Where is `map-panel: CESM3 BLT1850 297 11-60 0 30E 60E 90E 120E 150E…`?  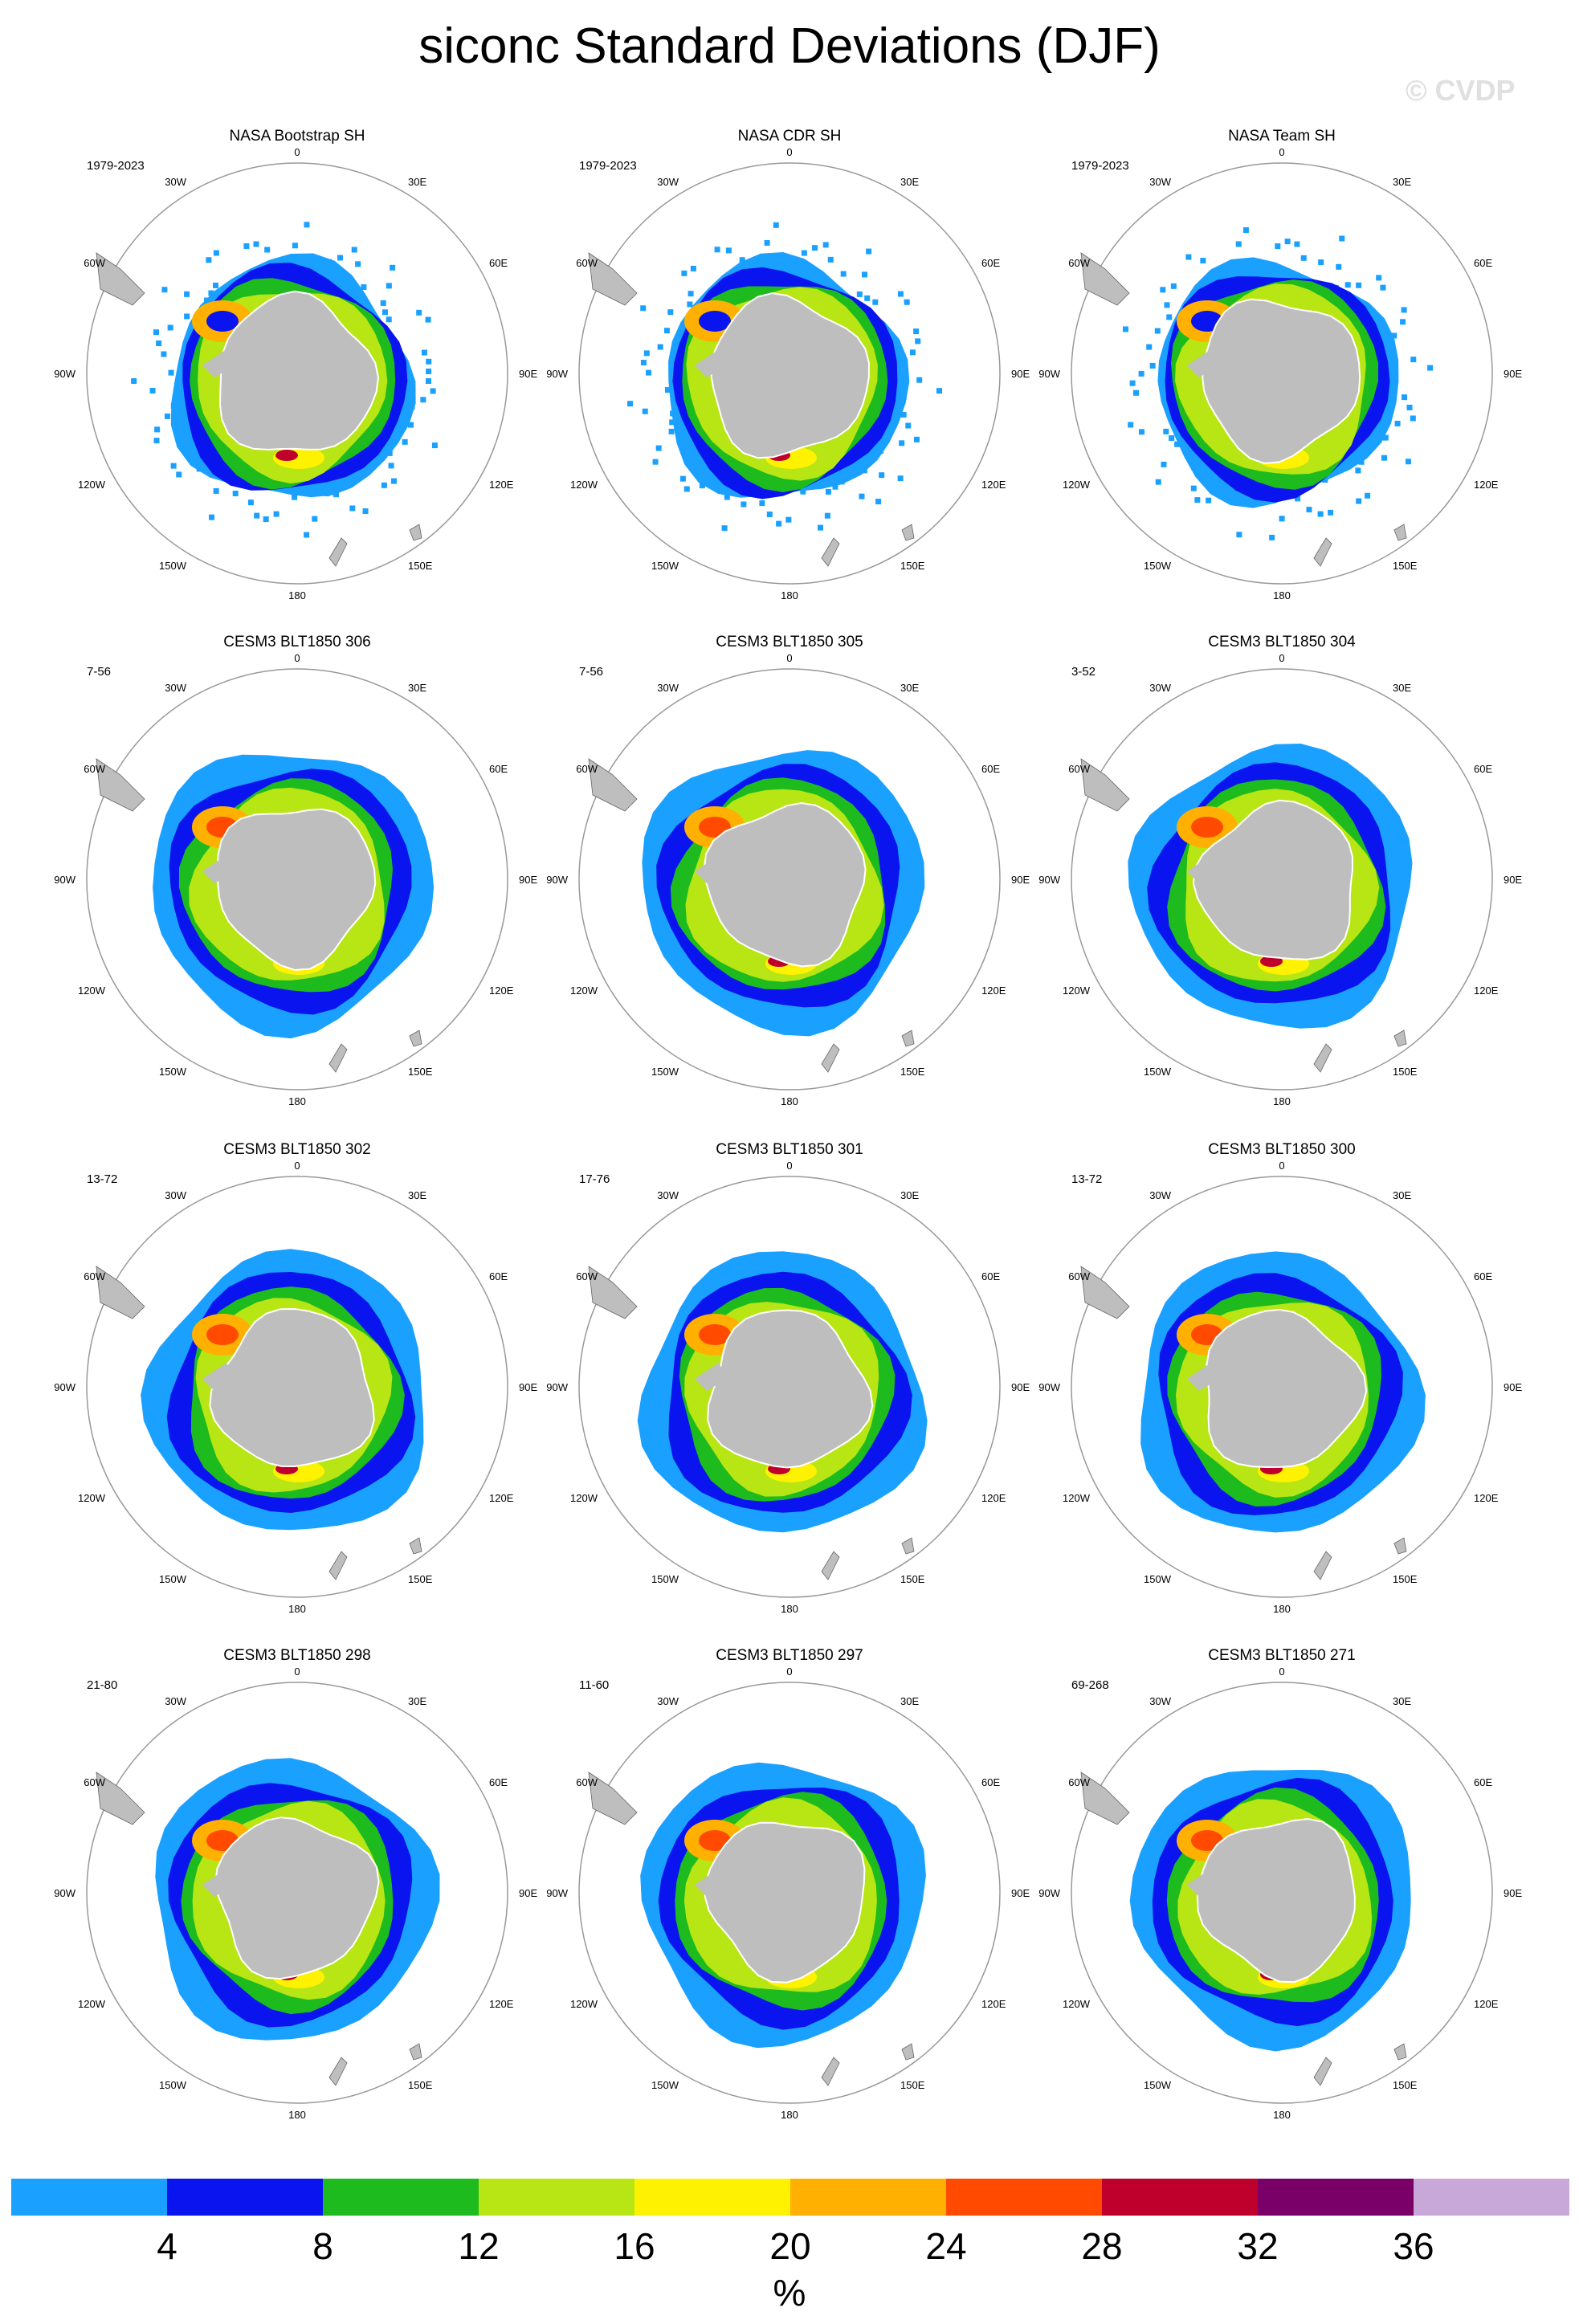
map-panel: CESM3 BLT1850 297 11-60 0 30E 60E 90E 120E 150E… is located at coordinates (788, 1884).